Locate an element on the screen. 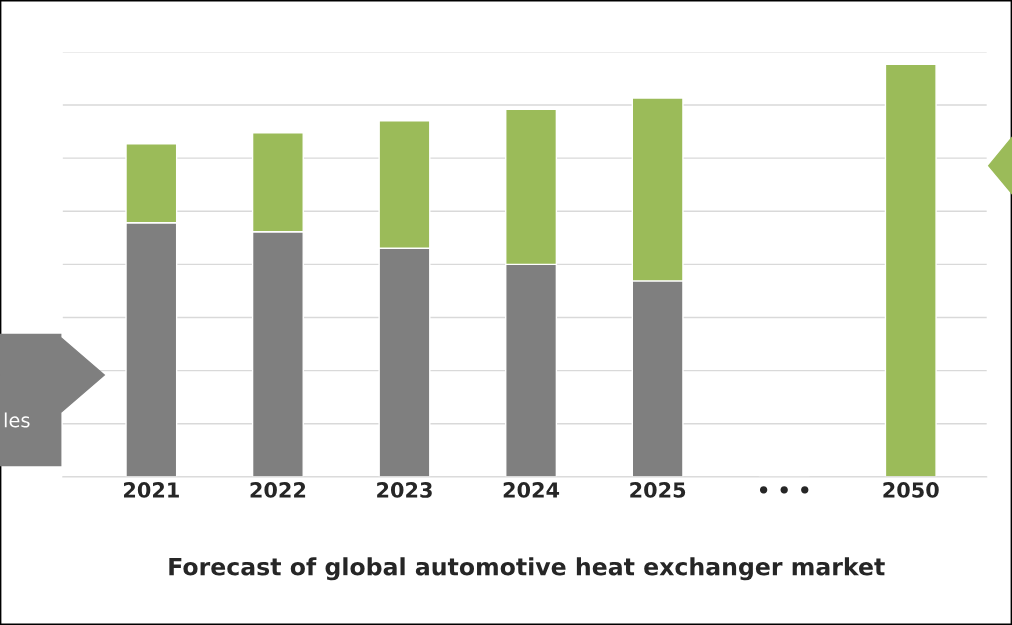 The height and width of the screenshot is (625, 1012). x-tick-label: 2021 is located at coordinates (151, 490).